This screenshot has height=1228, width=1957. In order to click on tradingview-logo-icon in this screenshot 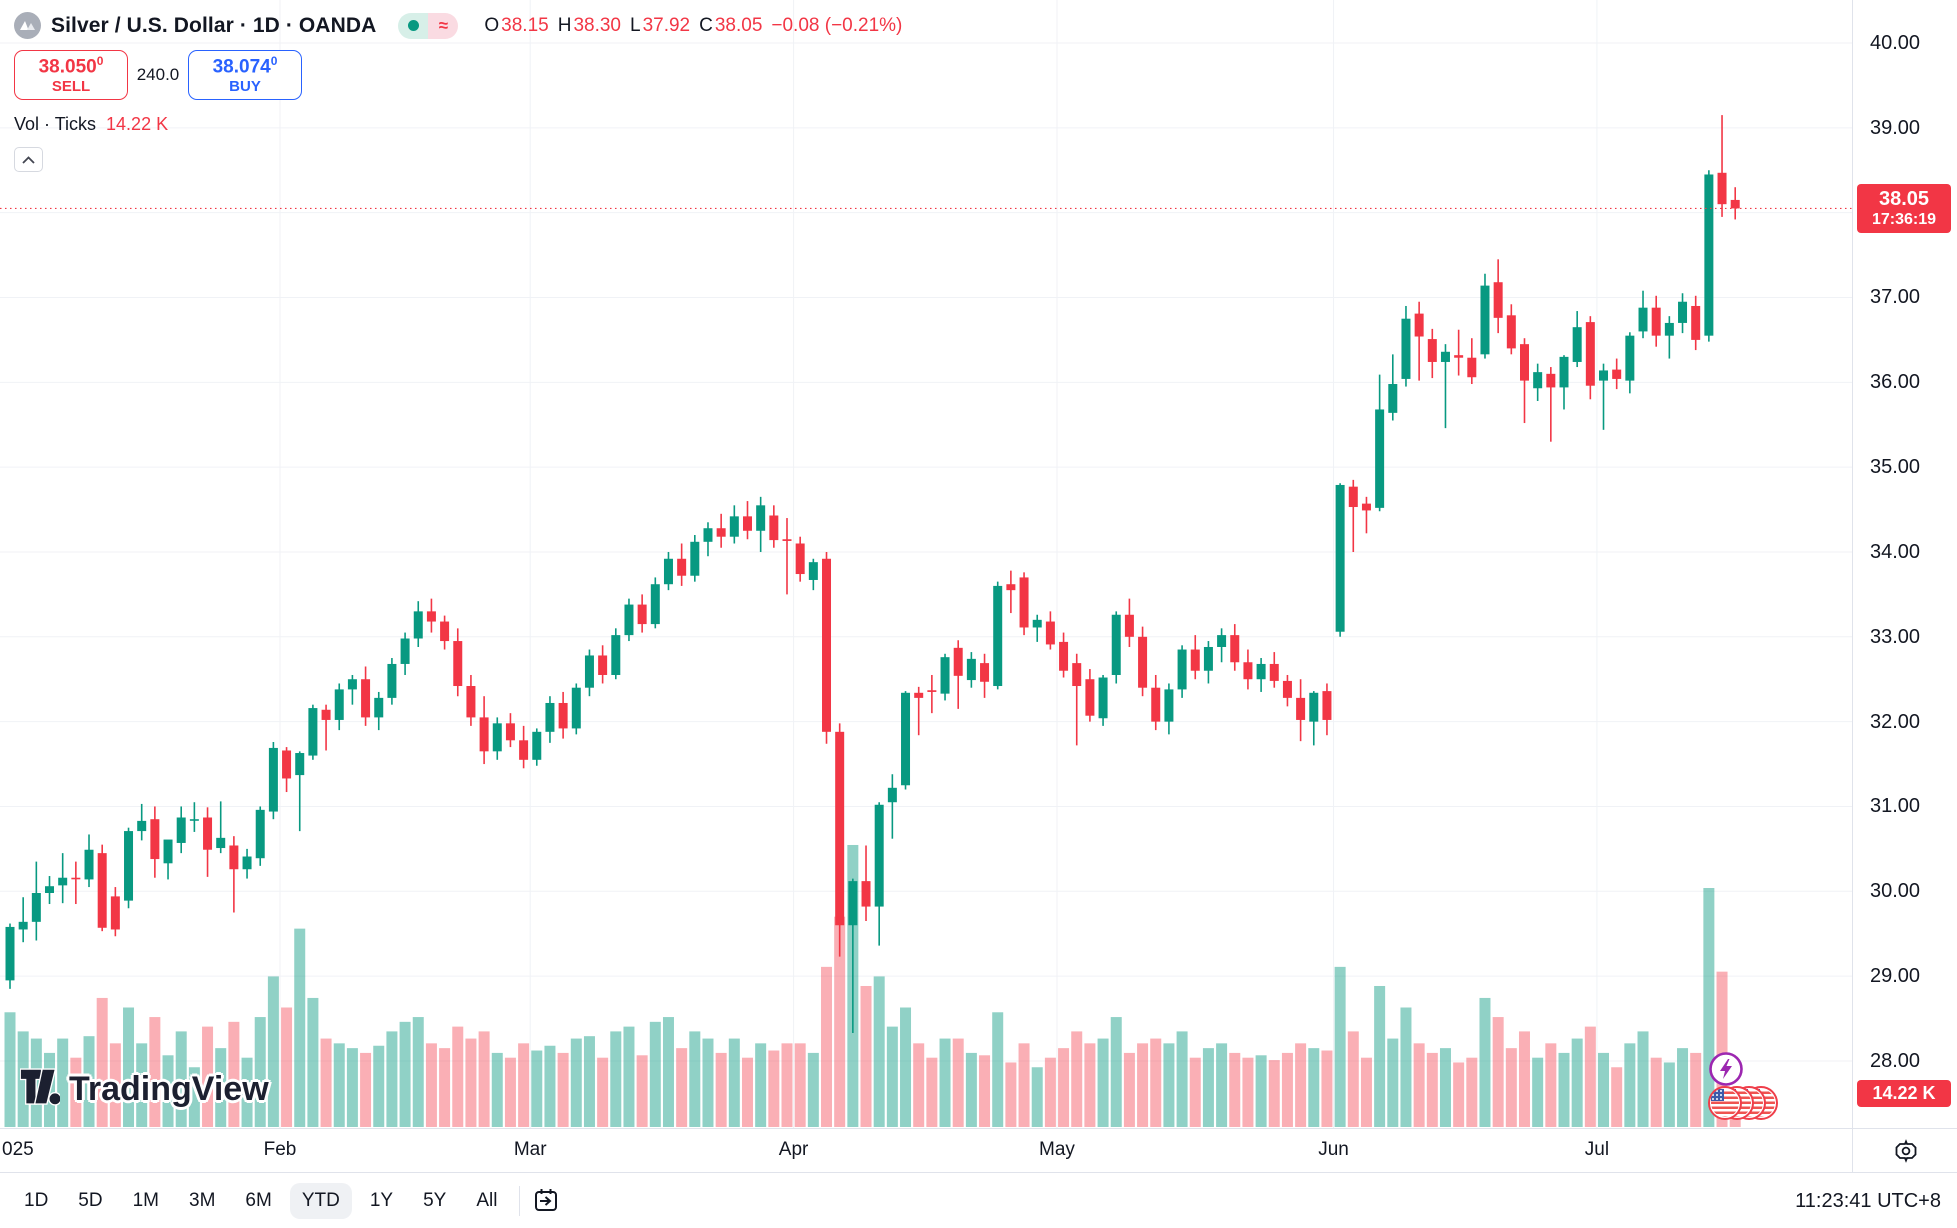, I will do `click(40, 1089)`.